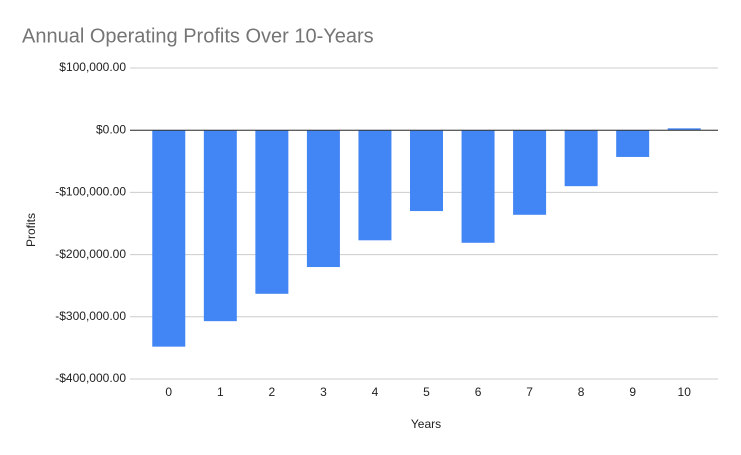 The width and height of the screenshot is (741, 455). Describe the element at coordinates (90, 316) in the screenshot. I see `y-tick-label: -$300,000.00` at that location.